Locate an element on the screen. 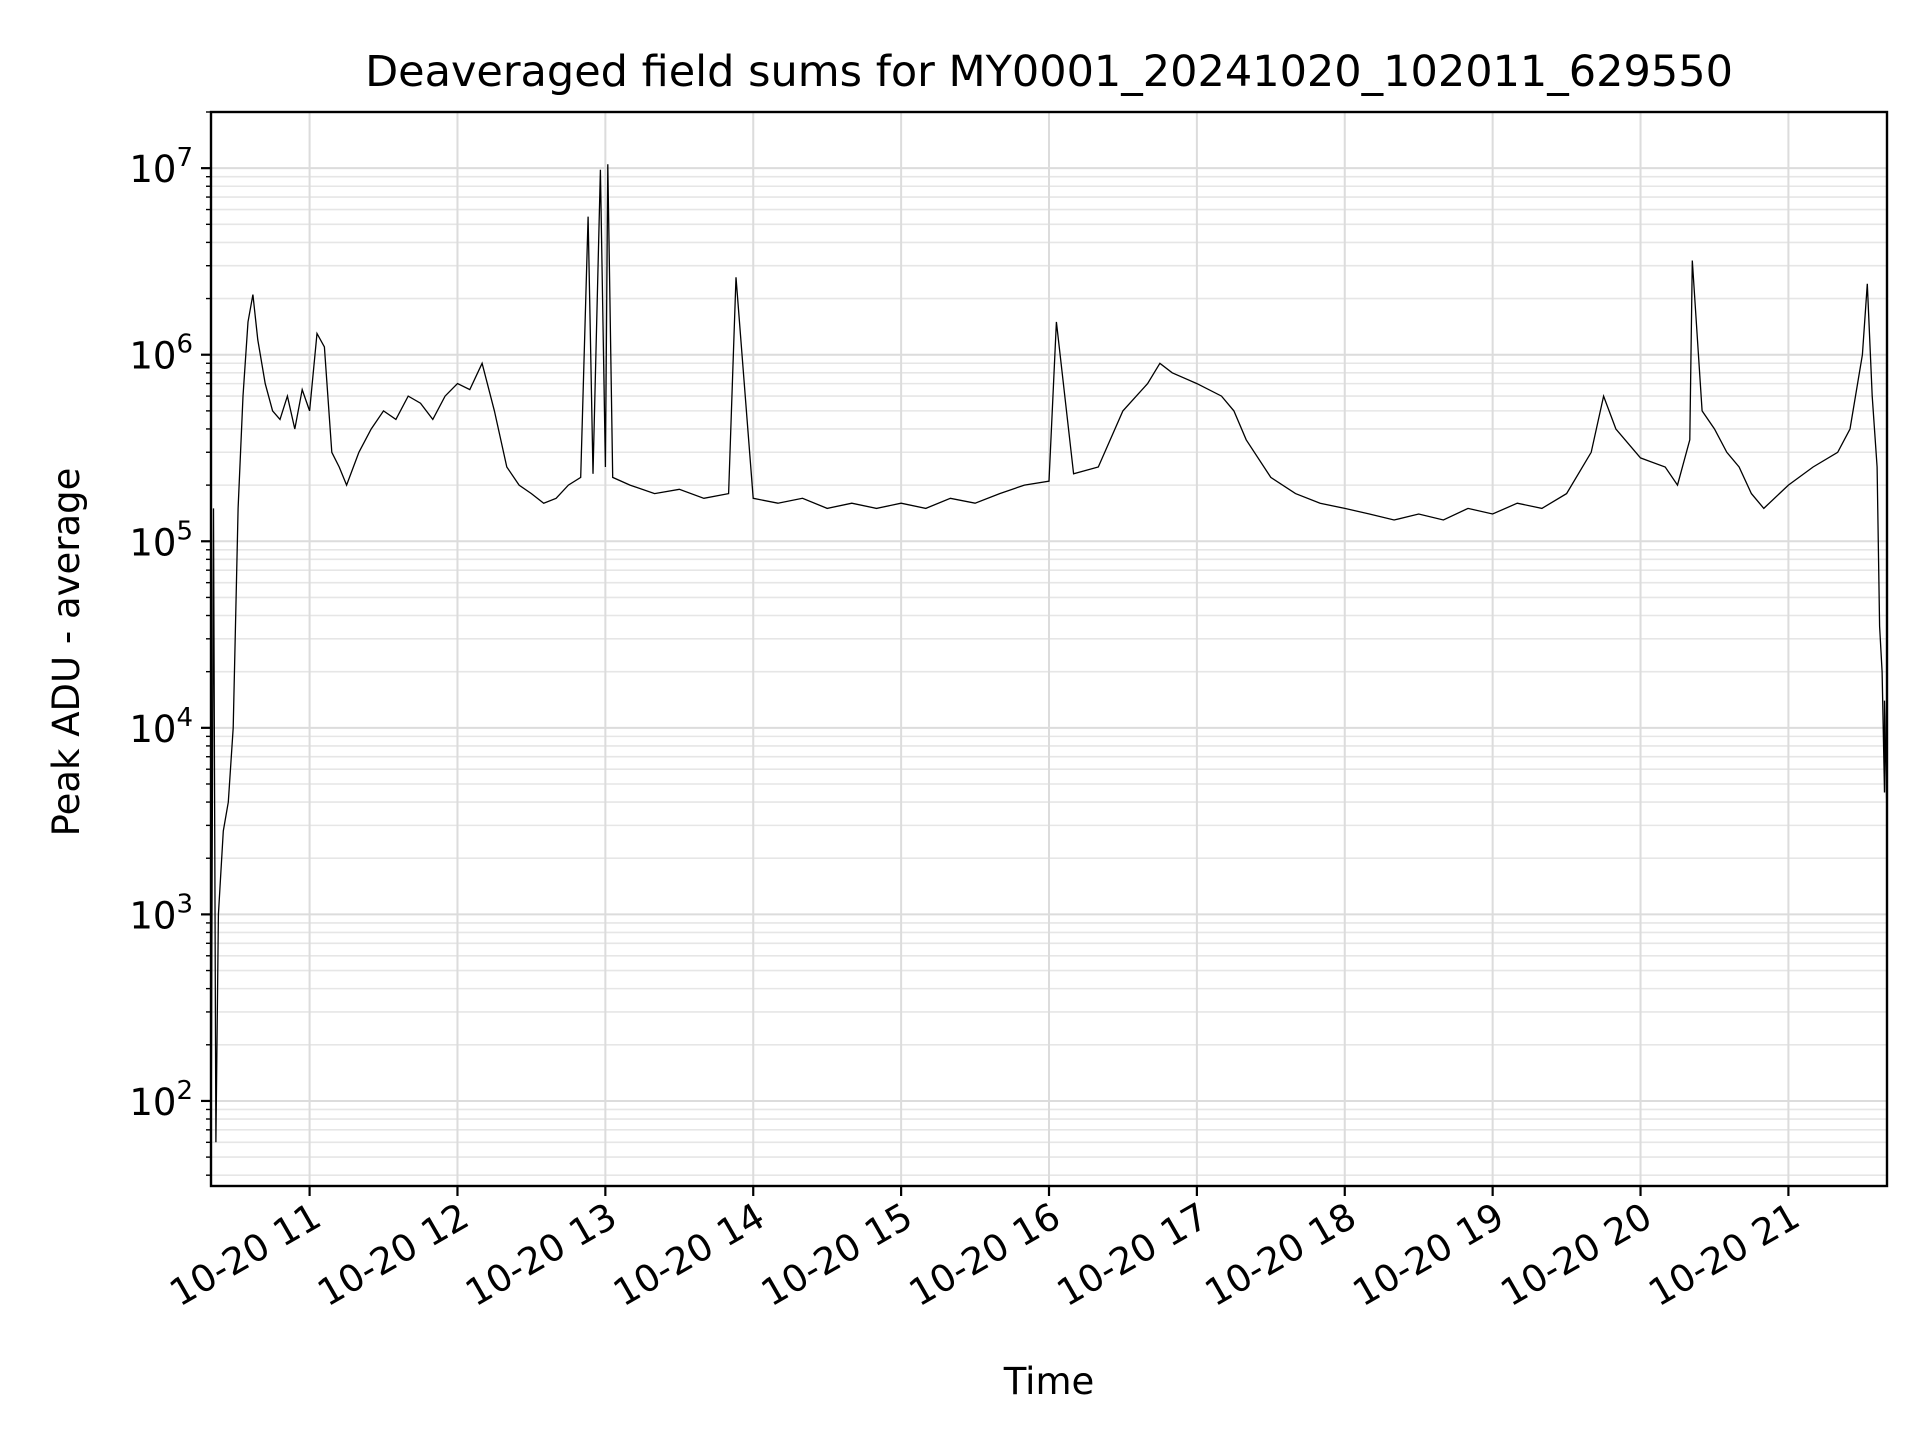 The image size is (1920, 1440). y-tick-label: 103 is located at coordinates (161, 913).